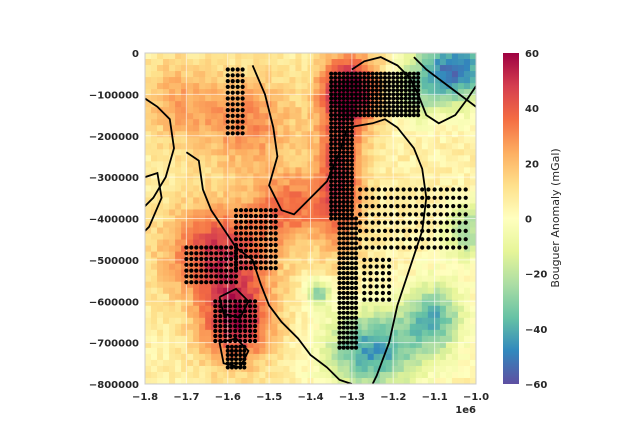 Image resolution: width=640 pixels, height=440 pixels. I want to click on x-tick-label: −1.6, so click(228, 397).